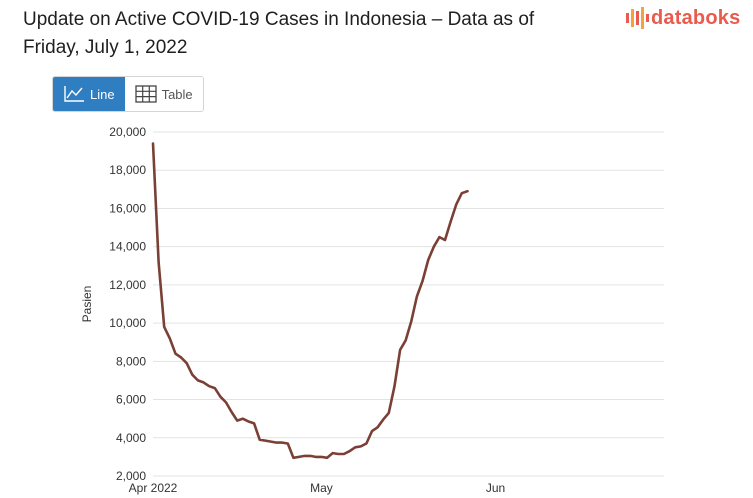 Image resolution: width=753 pixels, height=498 pixels. I want to click on y-tick-label: 12,000, so click(127, 285).